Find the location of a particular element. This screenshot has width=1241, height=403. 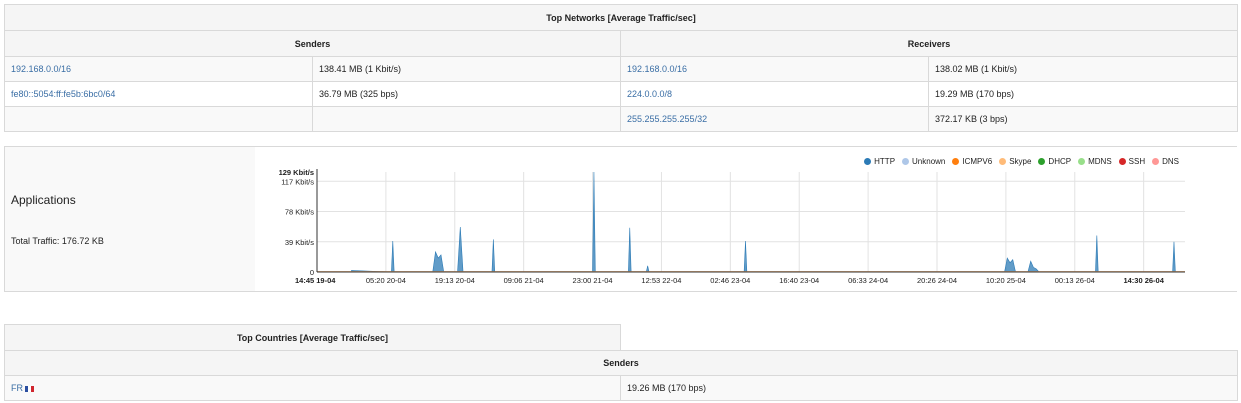

x-tick-label: 16:40 23-04 is located at coordinates (799, 280).